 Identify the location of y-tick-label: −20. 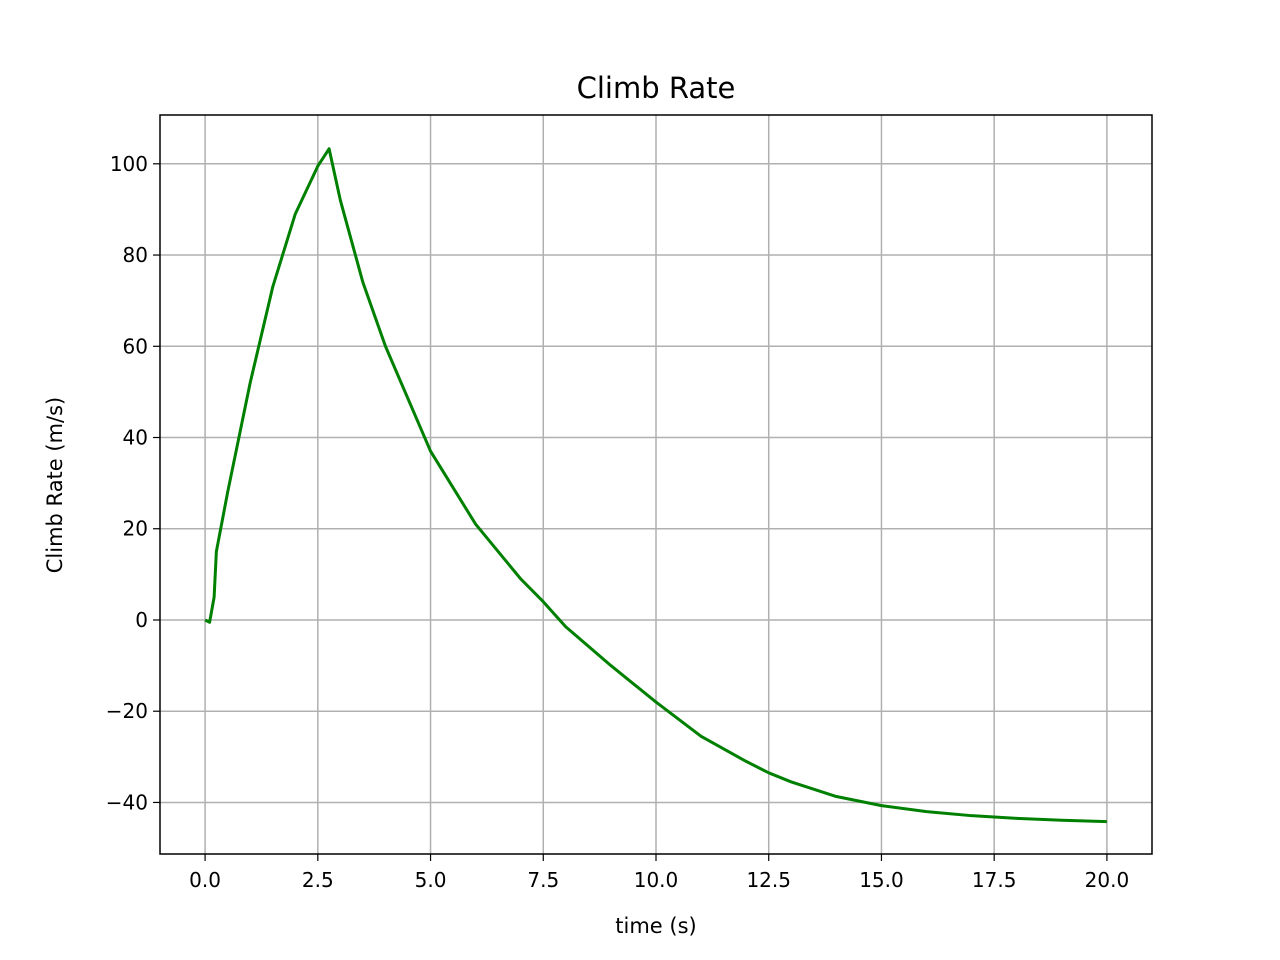
(127, 711).